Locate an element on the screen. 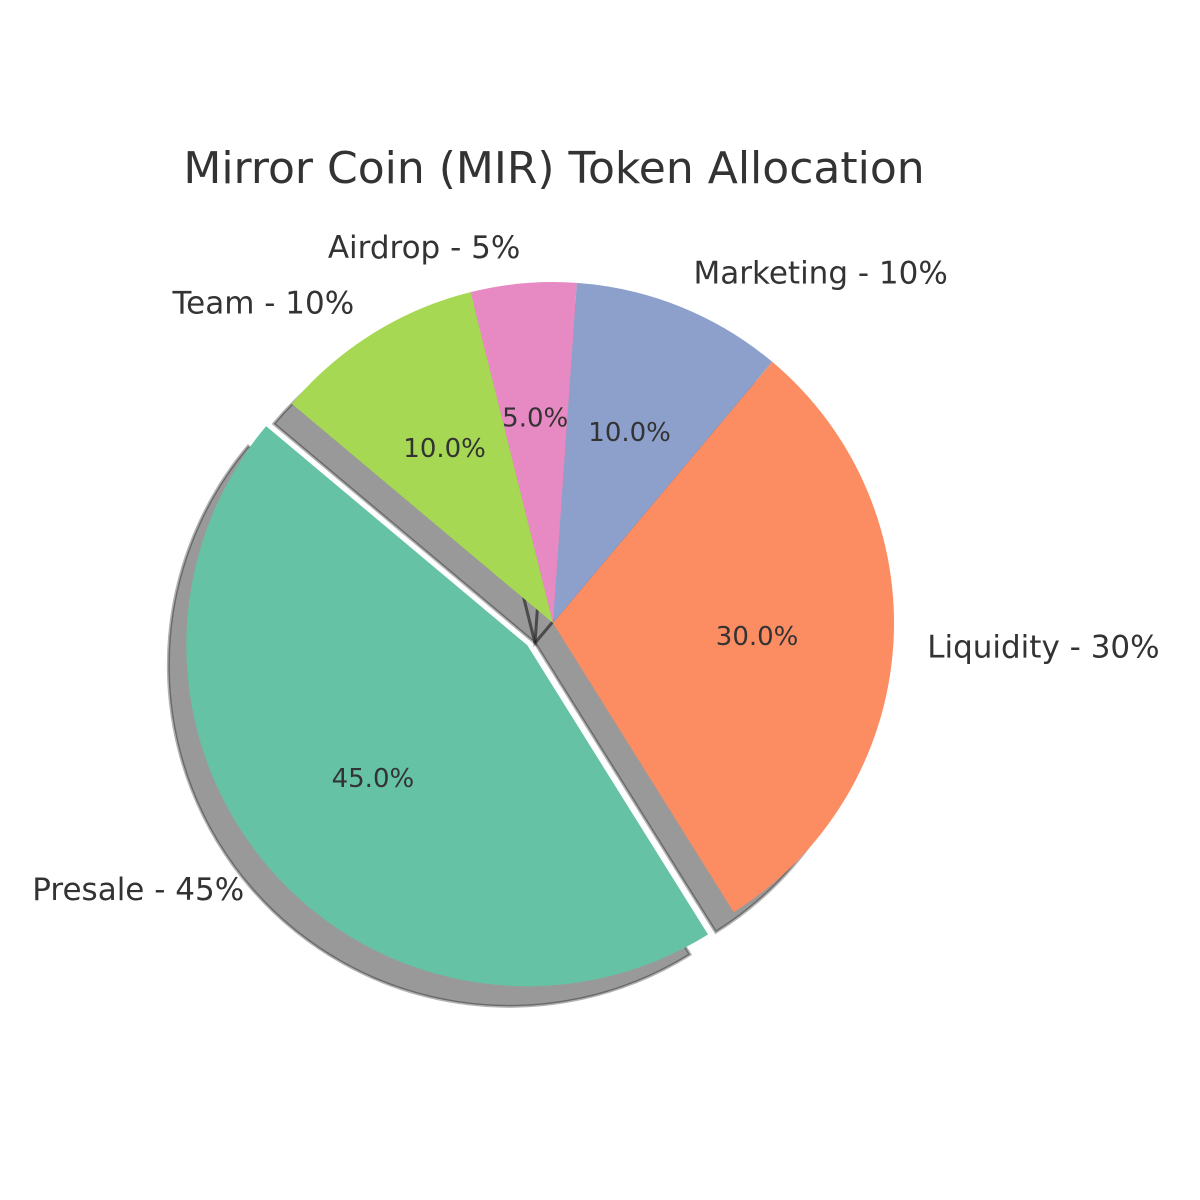  slice-team is located at coordinates (422, 457).